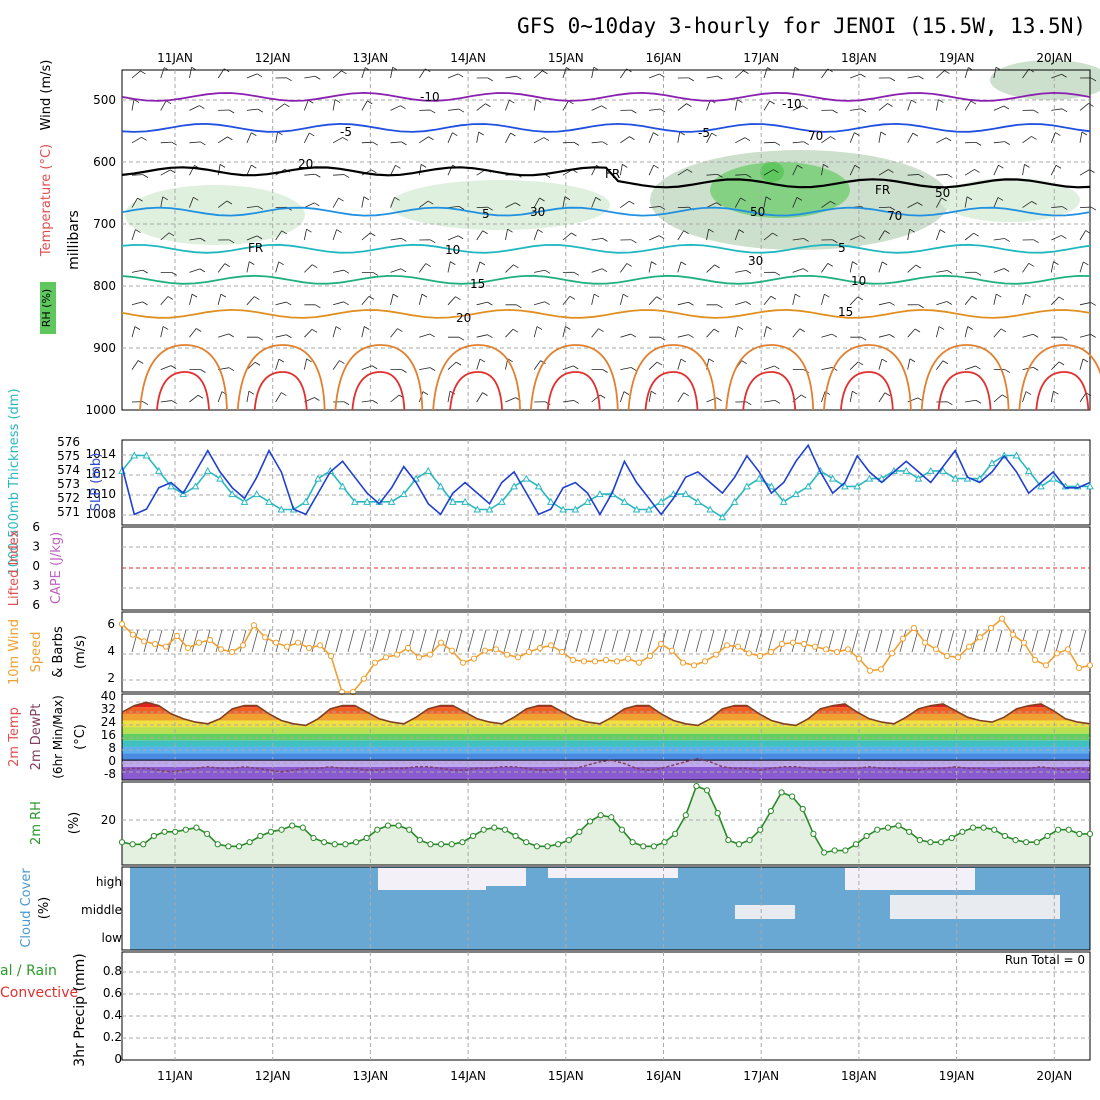 The width and height of the screenshot is (1100, 1100). What do you see at coordinates (108, 722) in the screenshot?
I see `y-tick-temp2m: 24` at bounding box center [108, 722].